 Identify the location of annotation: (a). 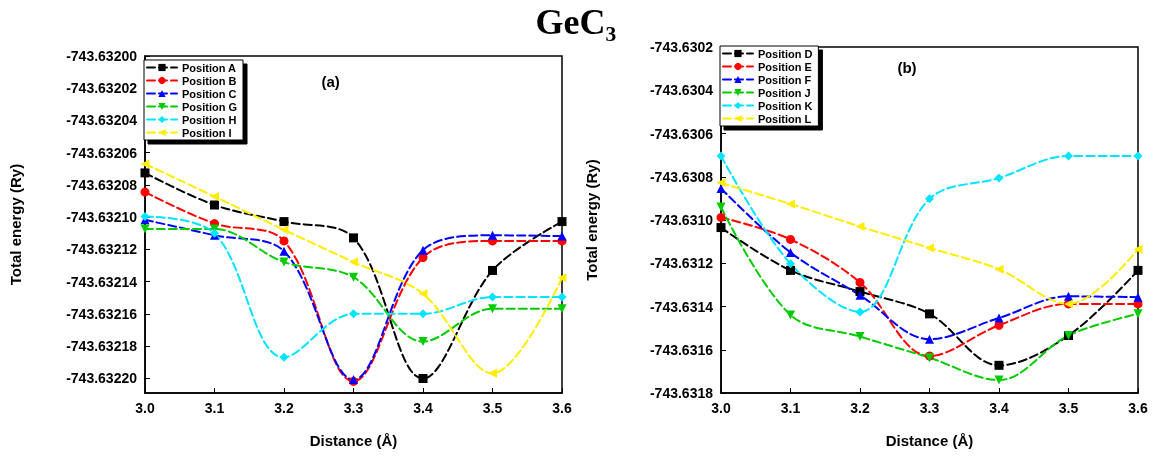
(330, 81).